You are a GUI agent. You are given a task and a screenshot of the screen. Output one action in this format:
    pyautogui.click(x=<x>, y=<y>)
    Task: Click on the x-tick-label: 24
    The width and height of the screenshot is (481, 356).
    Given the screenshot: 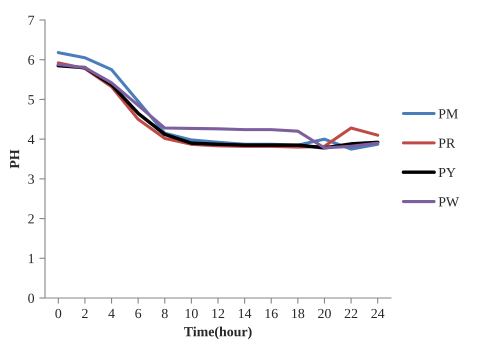 What is the action you would take?
    pyautogui.click(x=377, y=313)
    